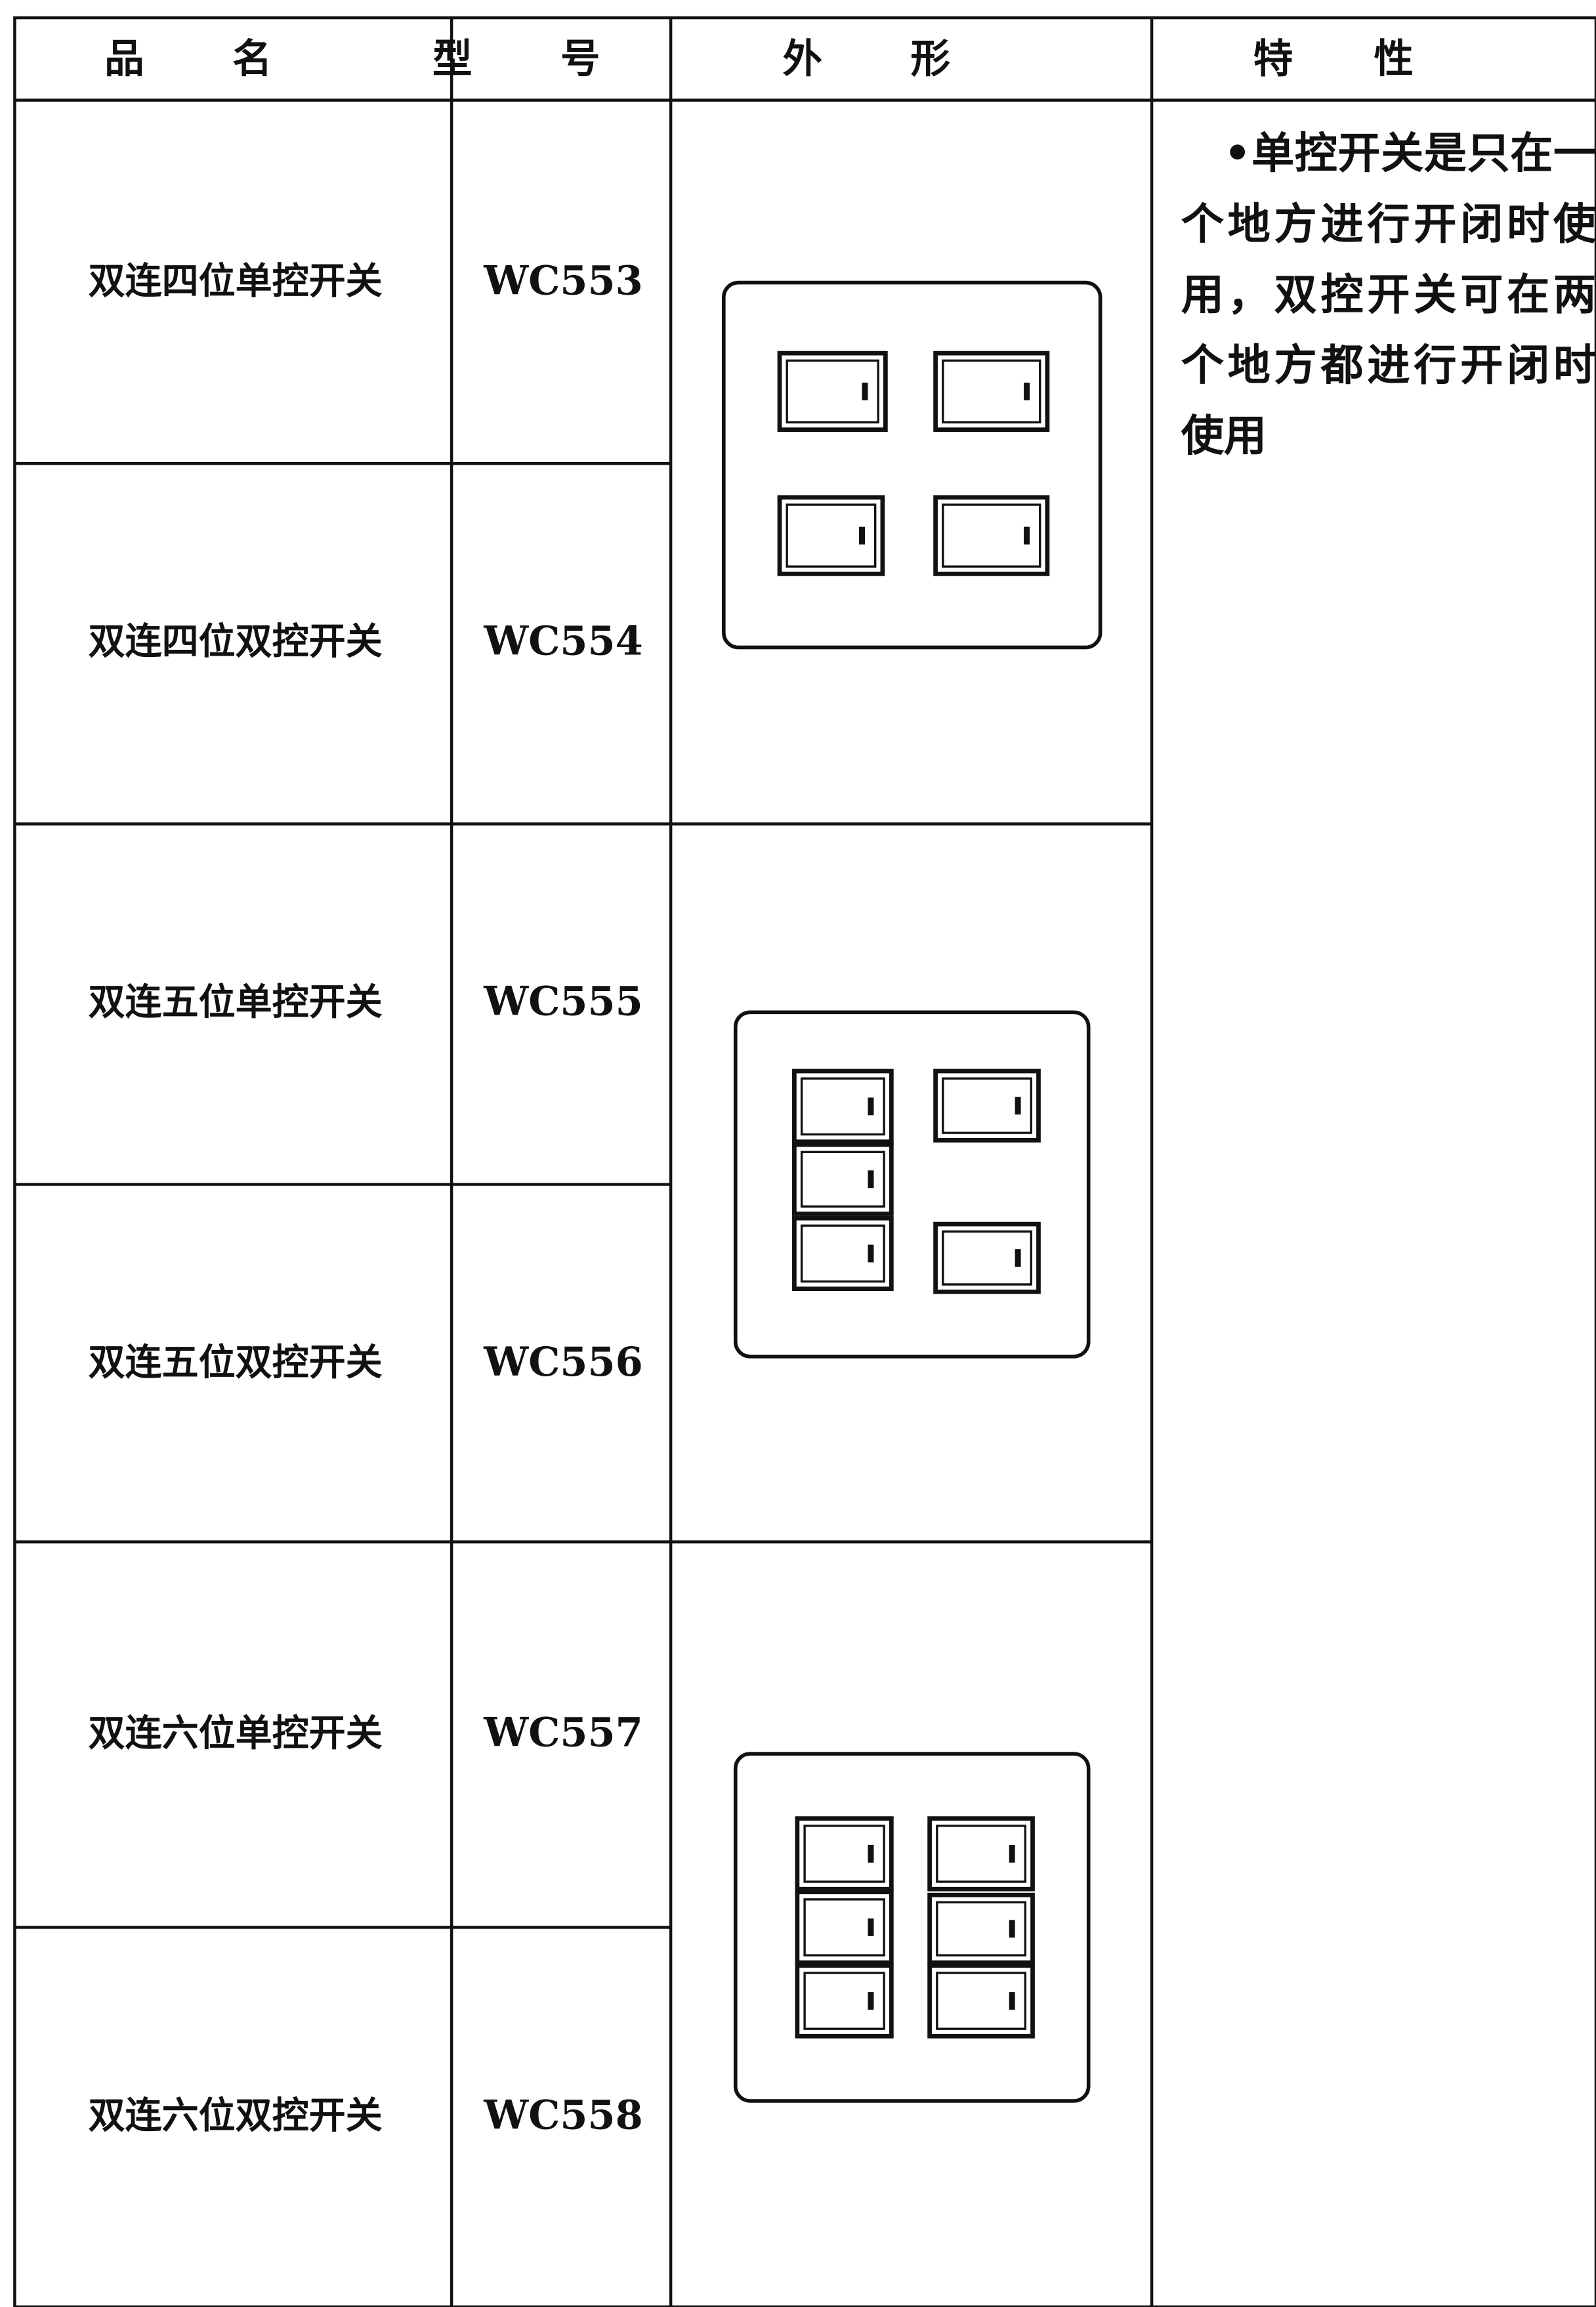 The width and height of the screenshot is (1596, 2307). Describe the element at coordinates (236, 1733) in the screenshot. I see `product-name: 双连六位单控开关` at that location.